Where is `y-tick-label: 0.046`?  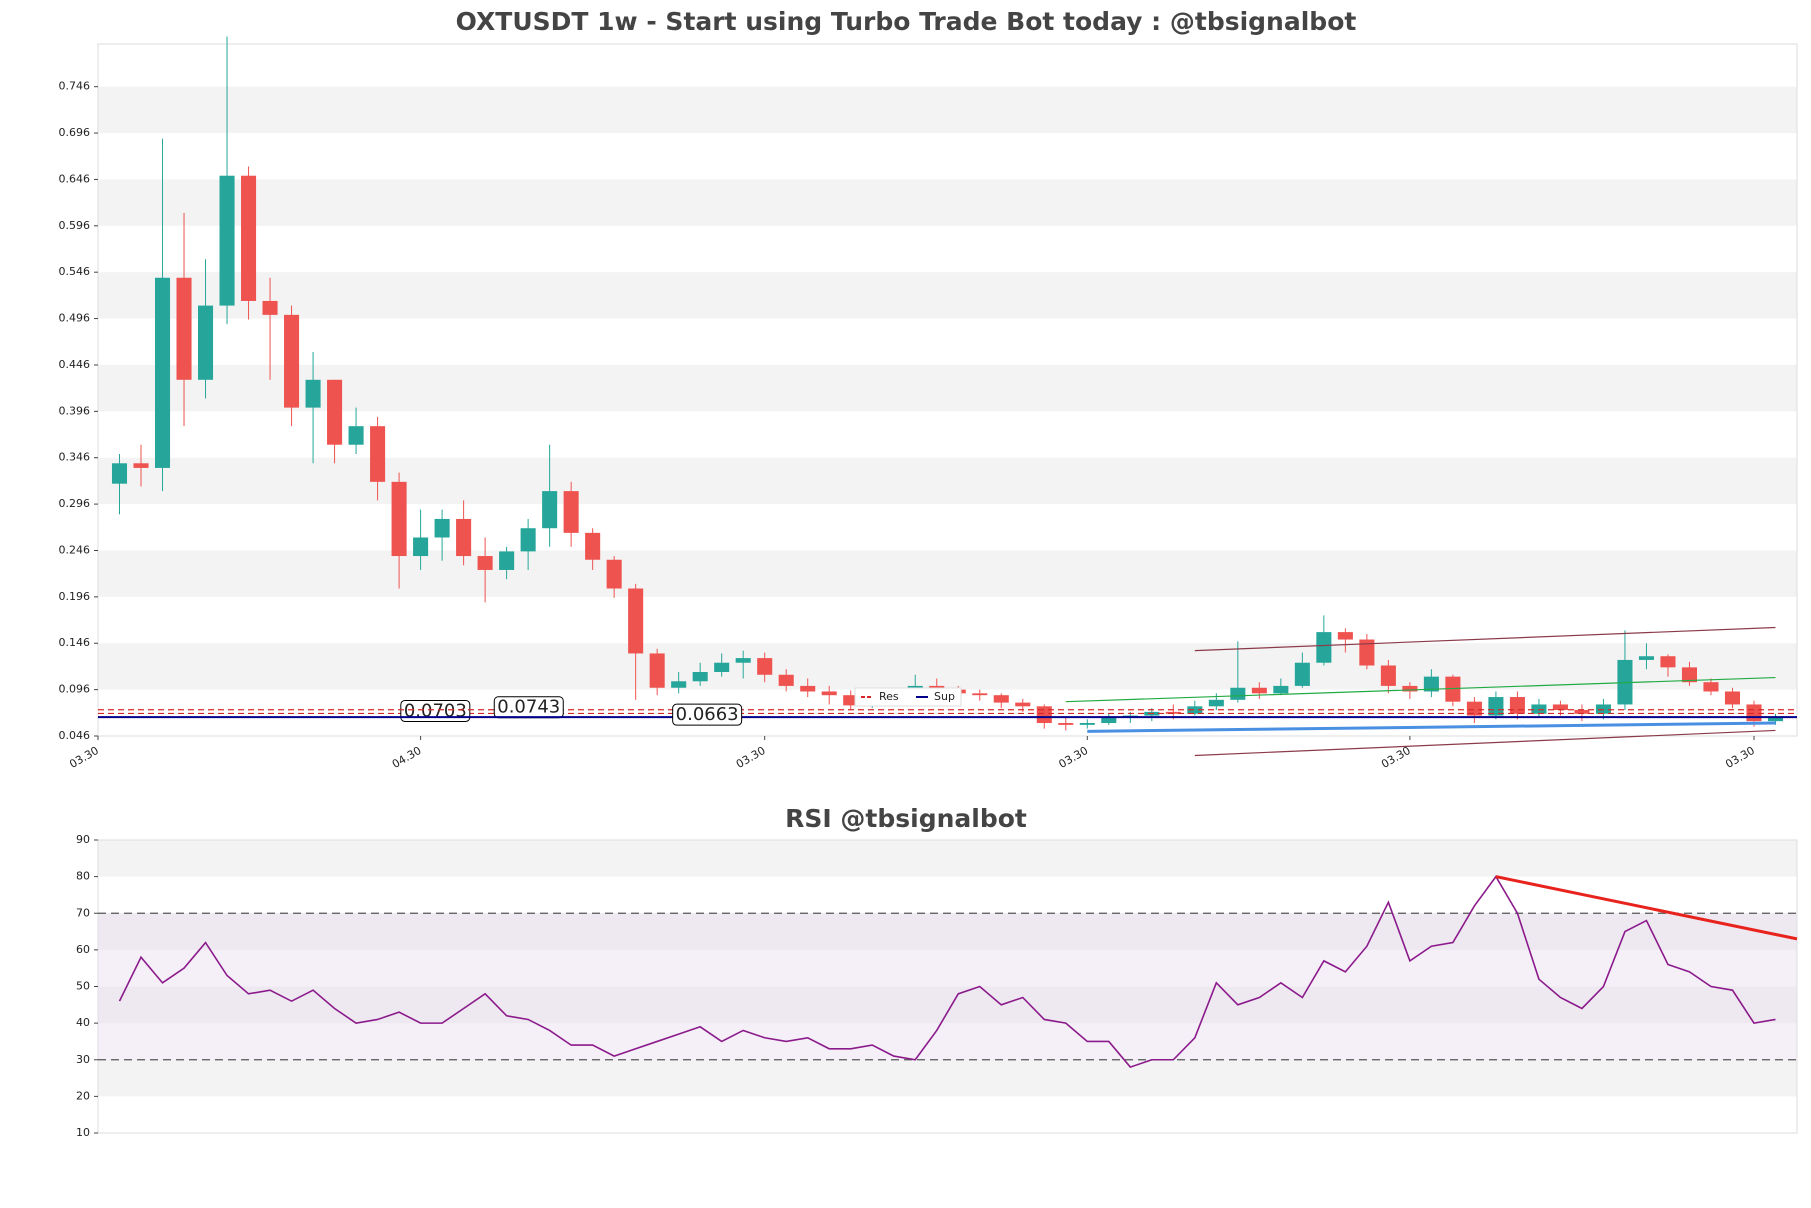 y-tick-label: 0.046 is located at coordinates (75, 735).